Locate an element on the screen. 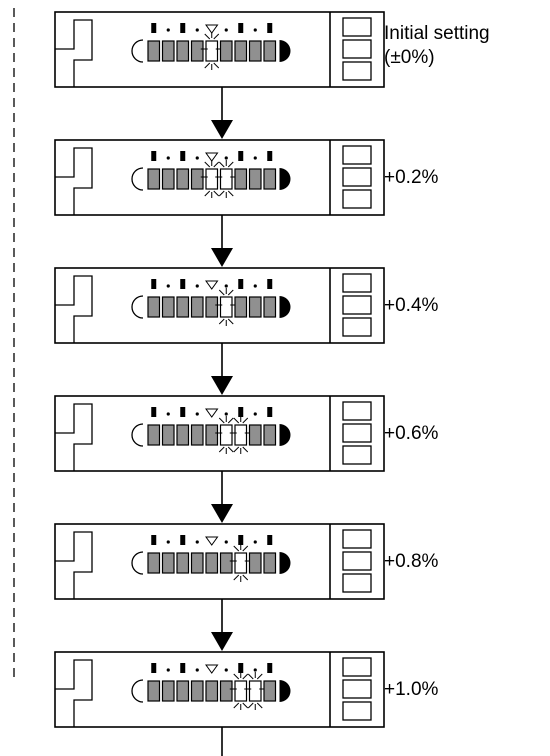 The image size is (550, 756). center-triangle-marker is located at coordinates (212, 29).